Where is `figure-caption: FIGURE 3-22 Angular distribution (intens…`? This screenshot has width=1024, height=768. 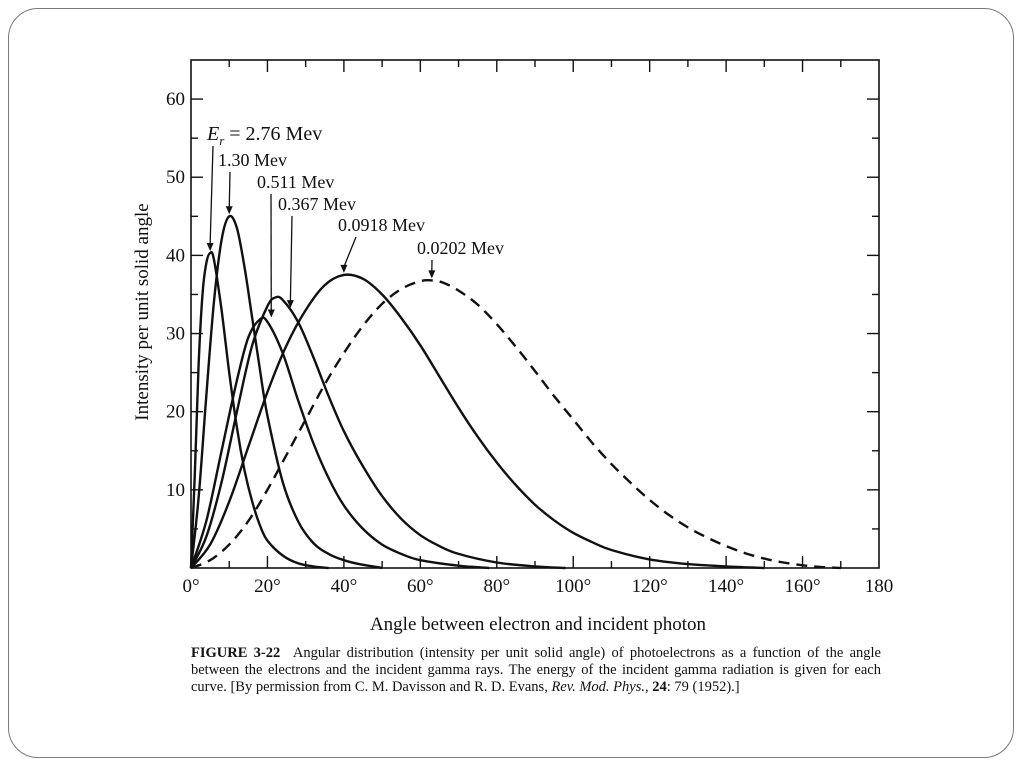 figure-caption: FIGURE 3-22 Angular distribution (intens… is located at coordinates (536, 670).